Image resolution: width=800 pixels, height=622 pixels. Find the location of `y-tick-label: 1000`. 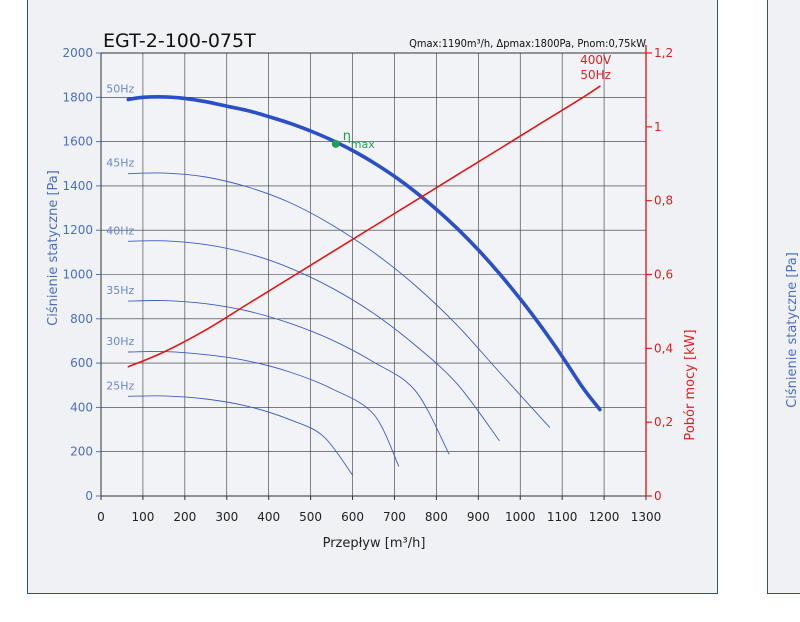

y-tick-label: 1000 is located at coordinates (77, 275).